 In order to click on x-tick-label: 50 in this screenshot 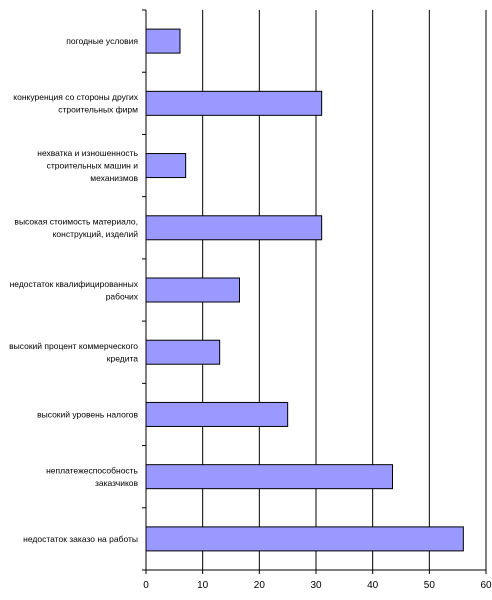, I will do `click(430, 585)`.